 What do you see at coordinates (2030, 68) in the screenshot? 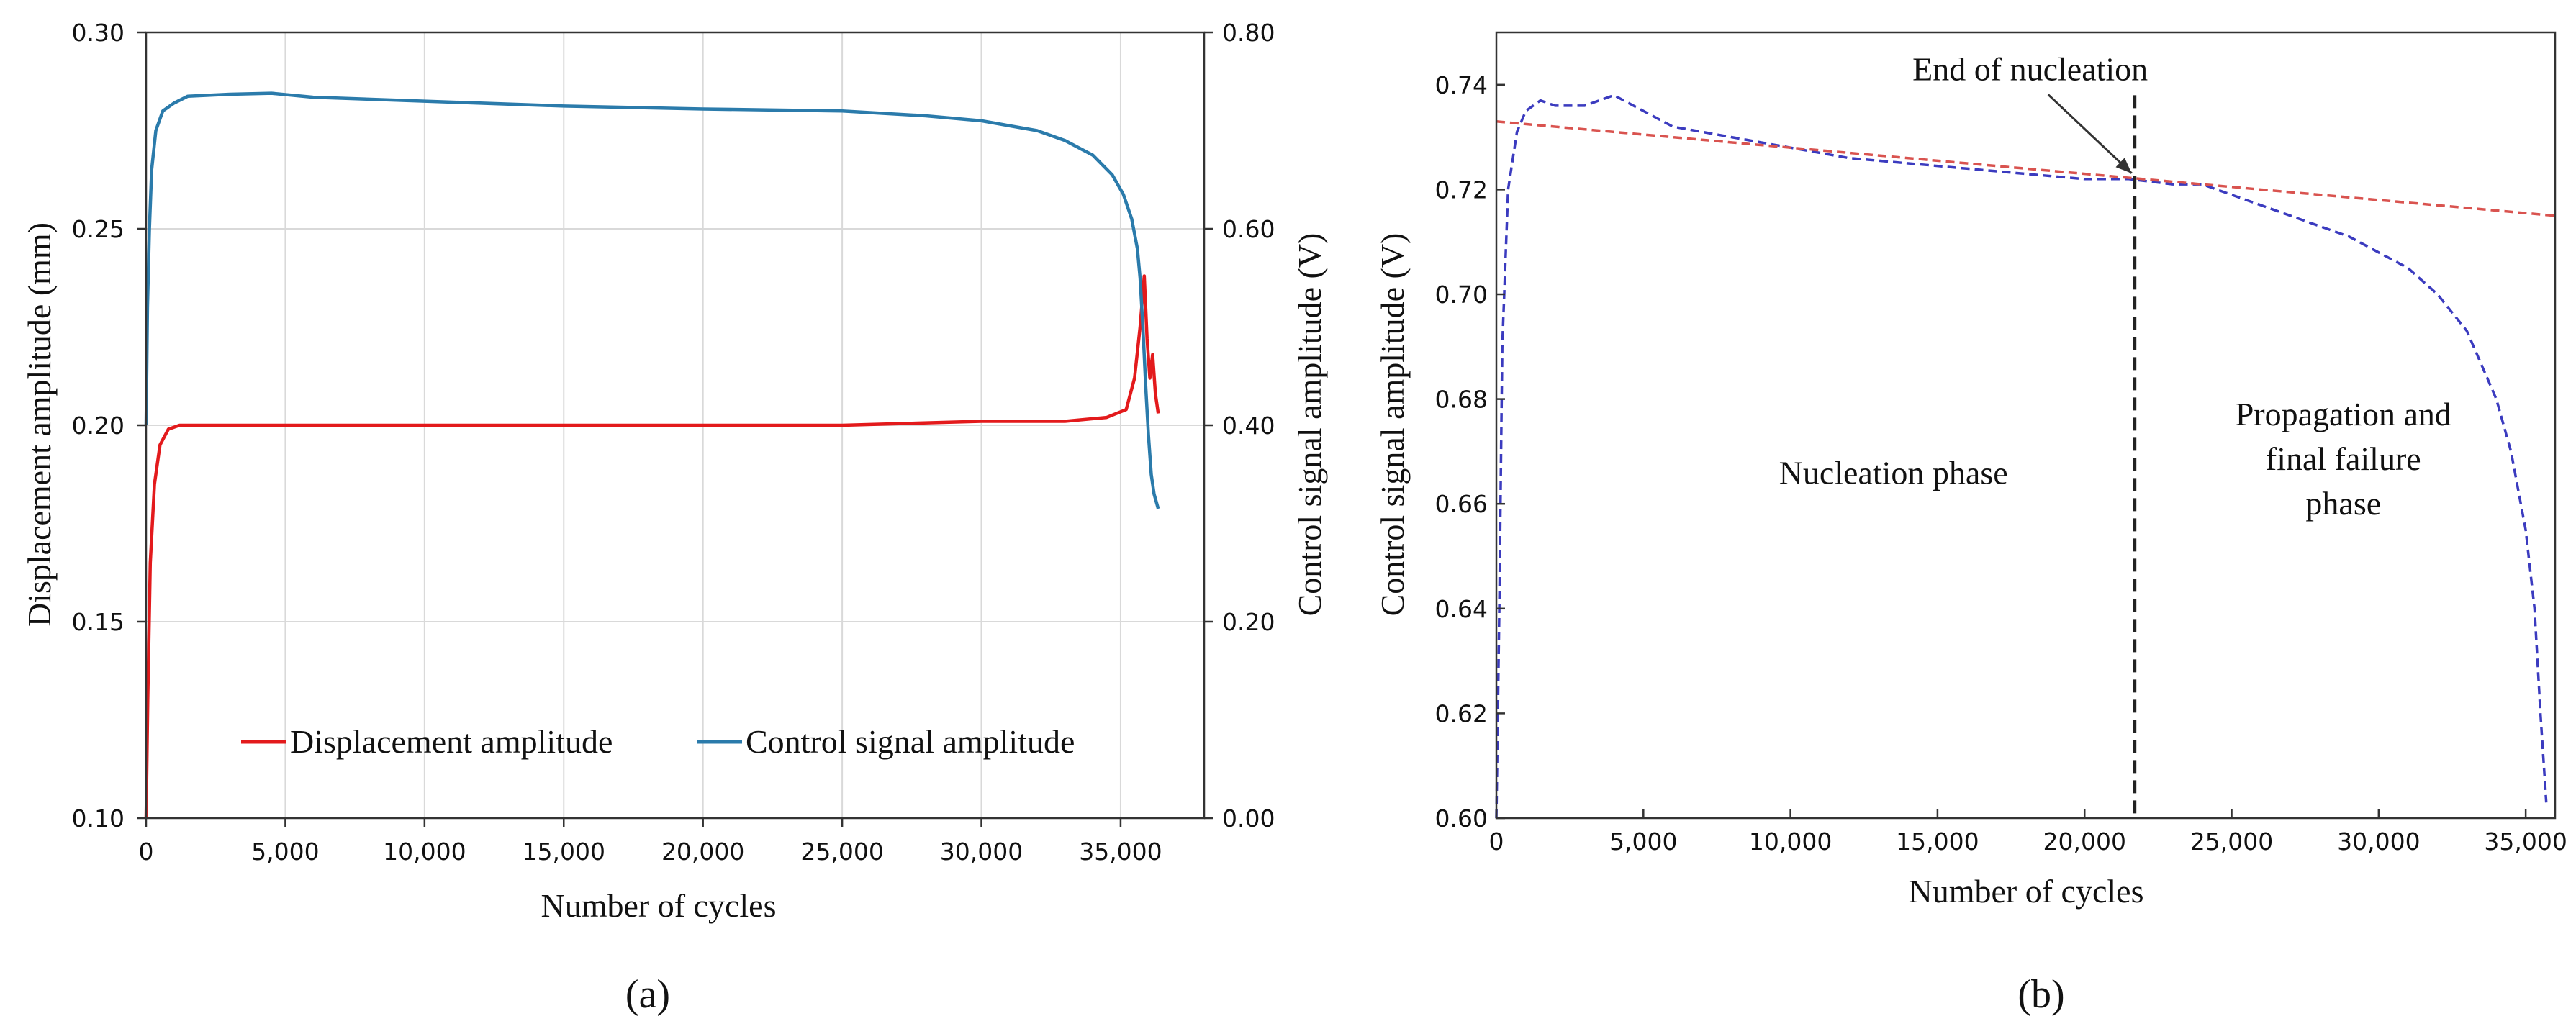
I see `annotation-end-of-nucleation: End of nucleation` at bounding box center [2030, 68].